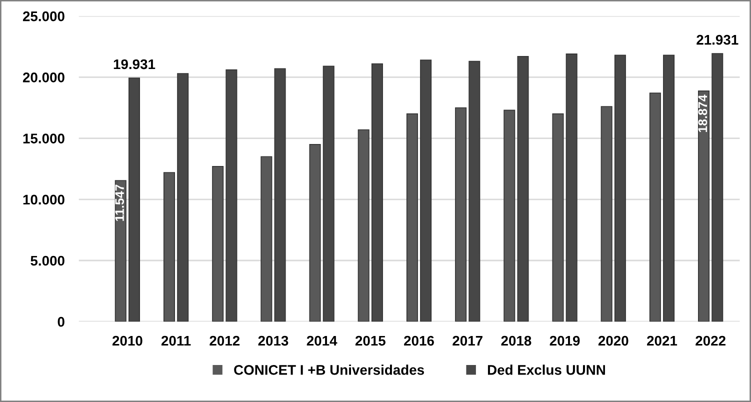 Image resolution: width=751 pixels, height=402 pixels. What do you see at coordinates (370, 341) in the screenshot?
I see `x-tick-label: 2015` at bounding box center [370, 341].